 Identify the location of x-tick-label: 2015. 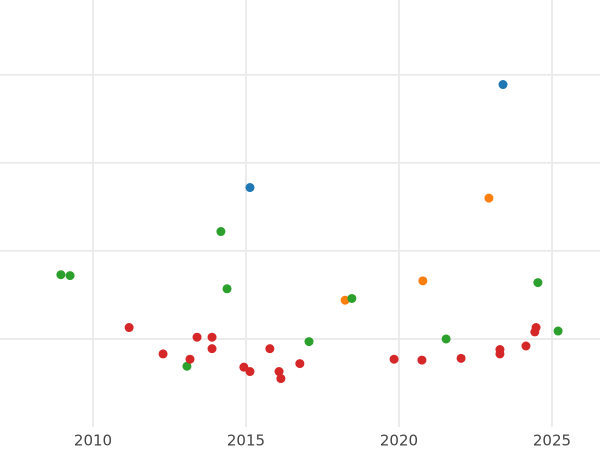
(246, 441).